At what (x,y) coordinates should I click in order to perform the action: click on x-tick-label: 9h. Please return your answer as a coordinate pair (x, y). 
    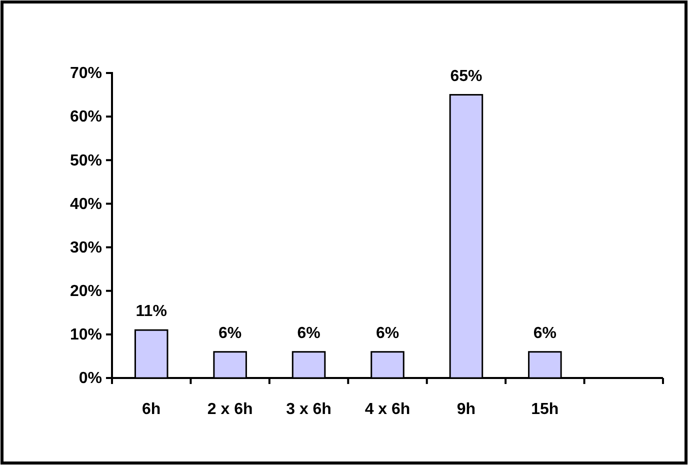
    Looking at the image, I should click on (466, 409).